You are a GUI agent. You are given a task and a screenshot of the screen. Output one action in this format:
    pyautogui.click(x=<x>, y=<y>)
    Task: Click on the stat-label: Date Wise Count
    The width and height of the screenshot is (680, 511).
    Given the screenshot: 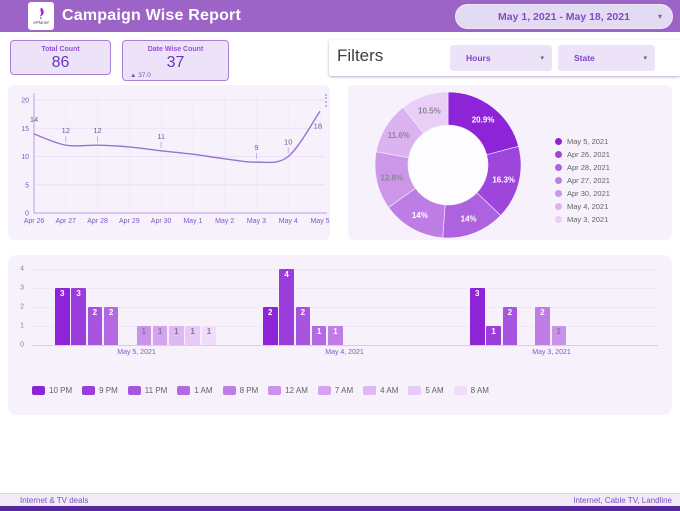 What is the action you would take?
    pyautogui.click(x=175, y=49)
    